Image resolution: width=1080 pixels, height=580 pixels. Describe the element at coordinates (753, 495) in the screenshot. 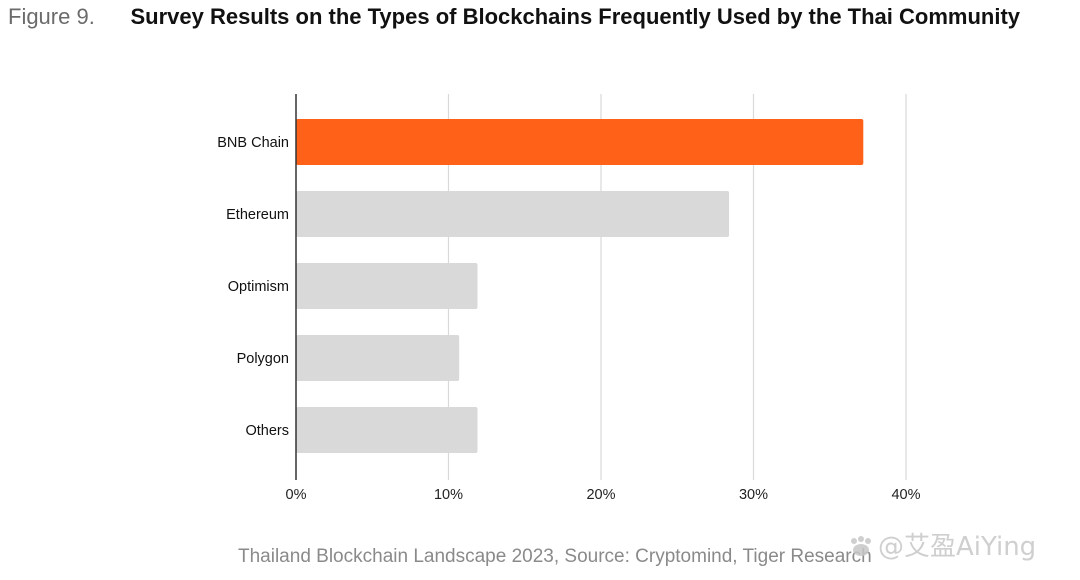

I see `x-tick-label: 30%` at that location.